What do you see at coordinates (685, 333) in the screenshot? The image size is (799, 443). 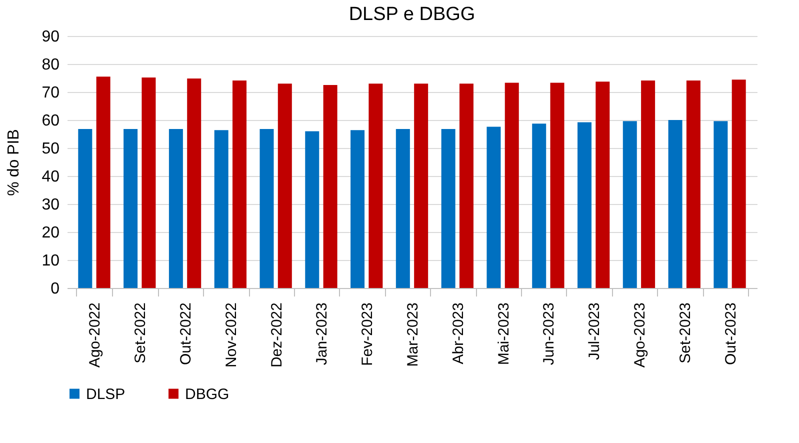 I see `x-tick-label: Set-2023` at bounding box center [685, 333].